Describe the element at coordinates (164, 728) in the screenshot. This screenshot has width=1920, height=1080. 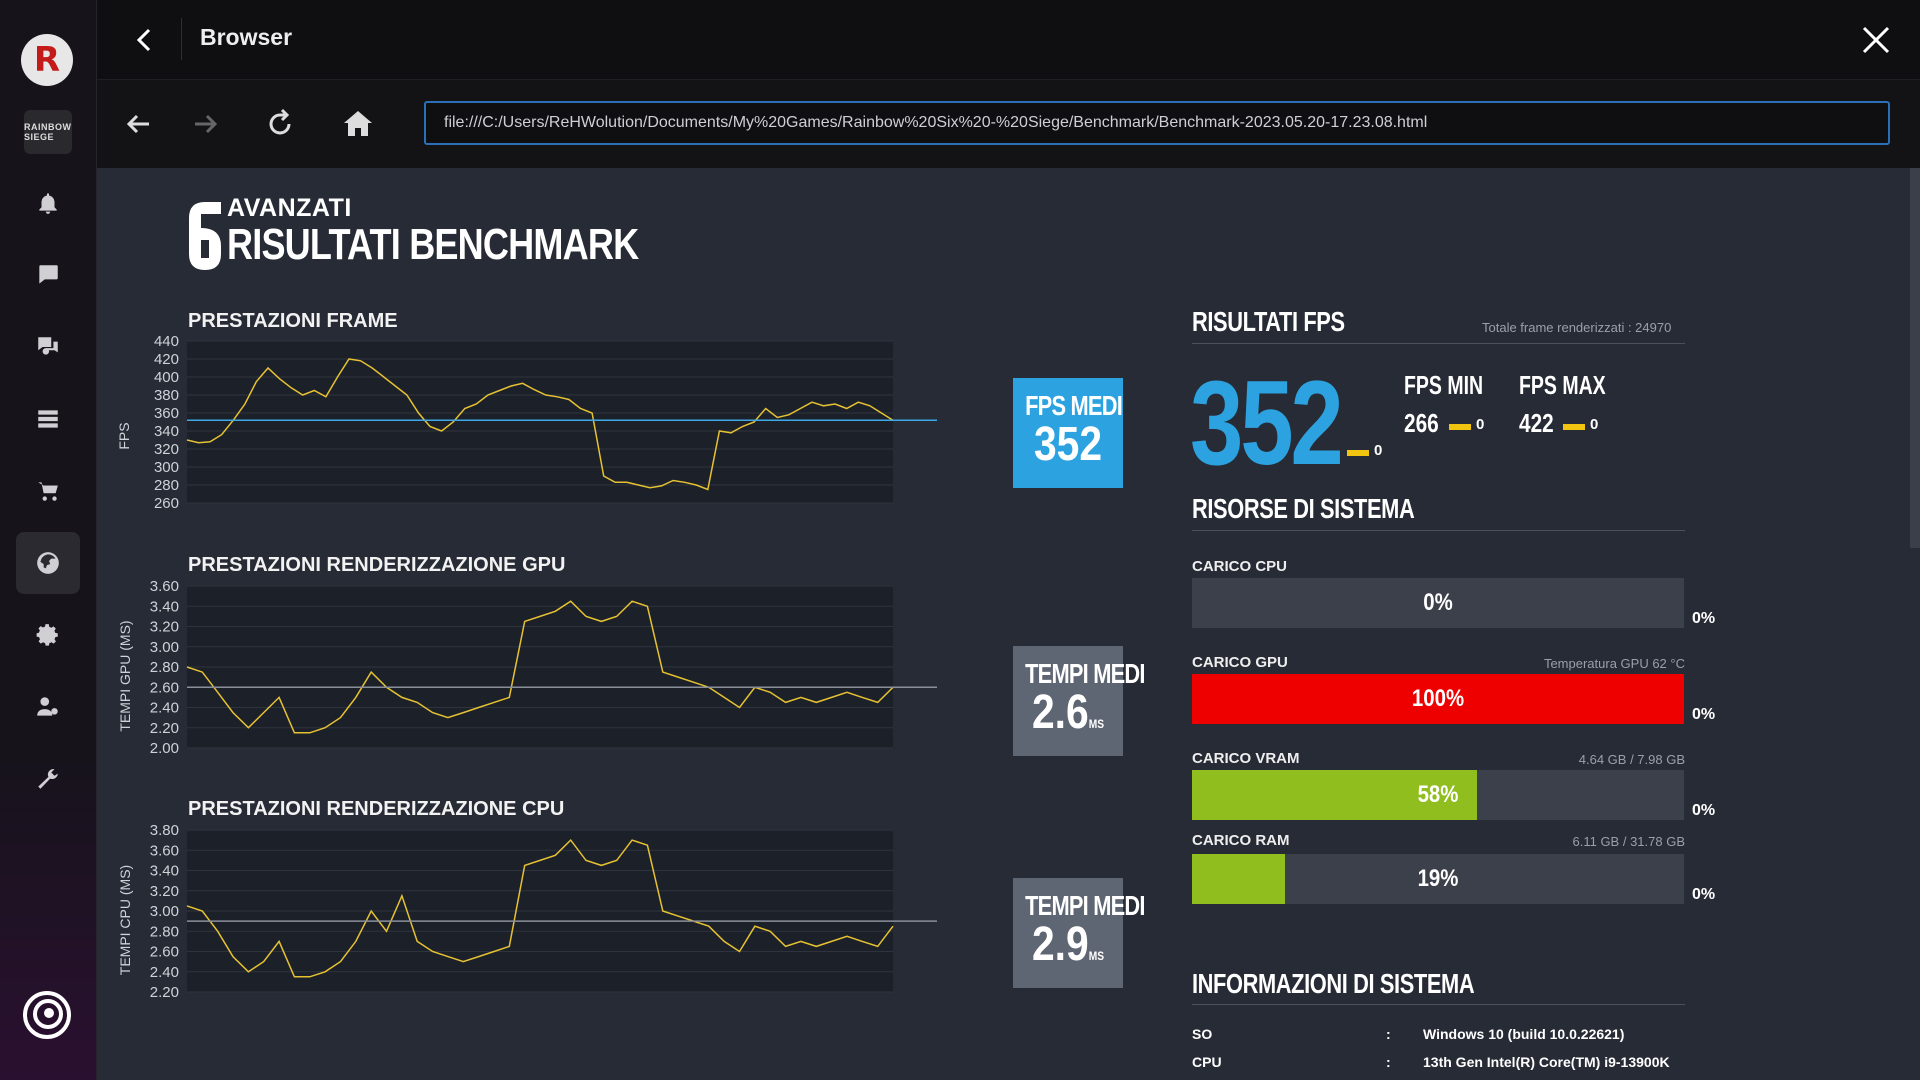
I see `gpu-chart-ytick-label: 2.20` at that location.